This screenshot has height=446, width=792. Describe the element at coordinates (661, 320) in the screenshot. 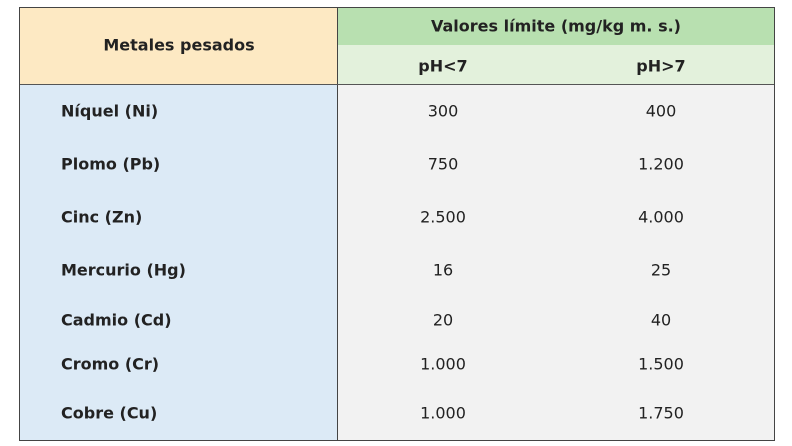

I see `cell-value: 40` at that location.